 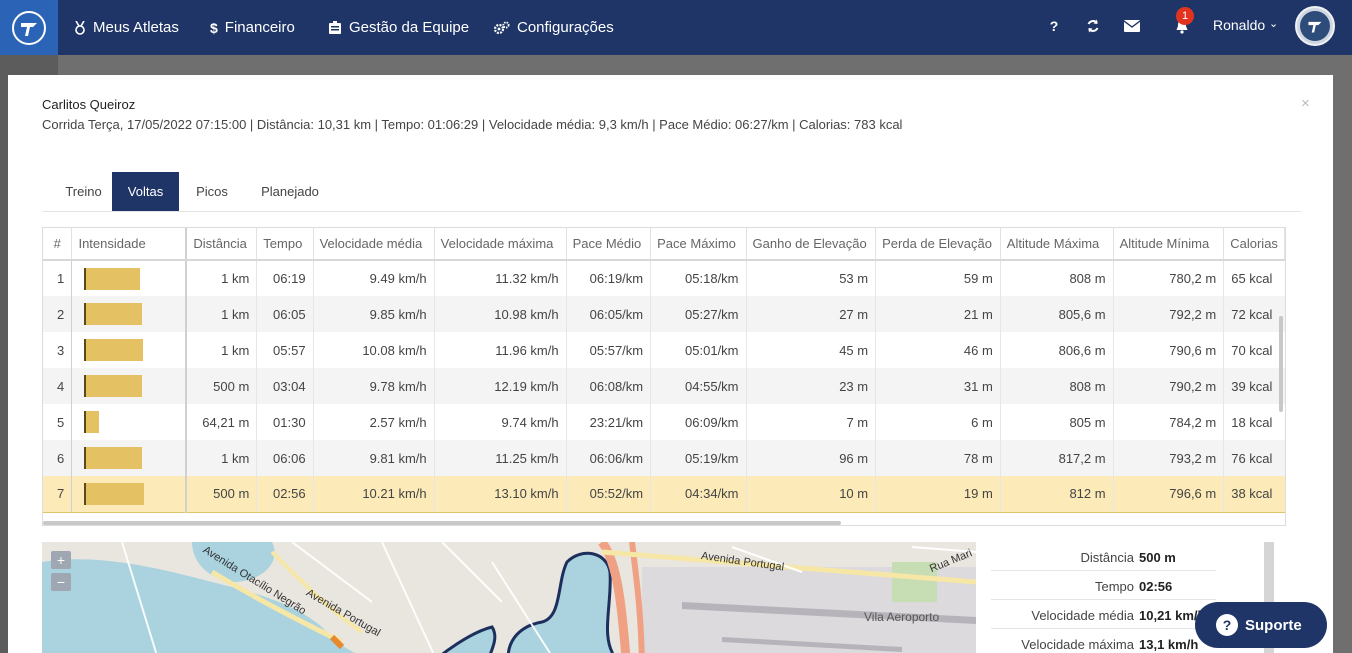 I want to click on column-header-col-perda-elevacao: Perda de Elevação, so click(x=938, y=244).